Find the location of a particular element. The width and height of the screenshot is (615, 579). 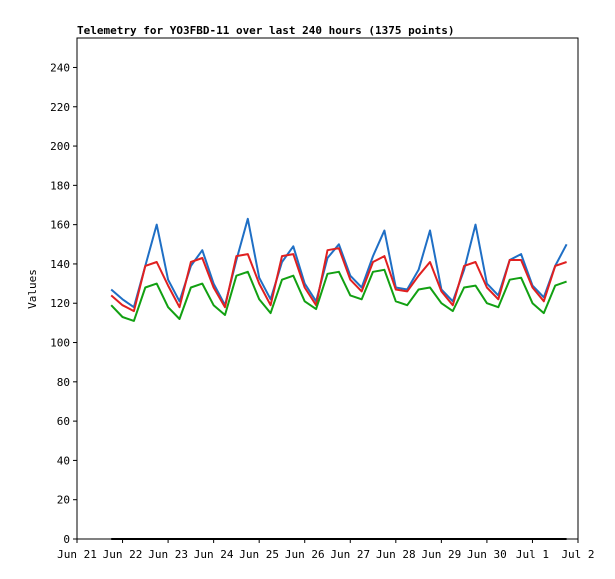

x-tick-label: Jun 21 is located at coordinates (77, 554).